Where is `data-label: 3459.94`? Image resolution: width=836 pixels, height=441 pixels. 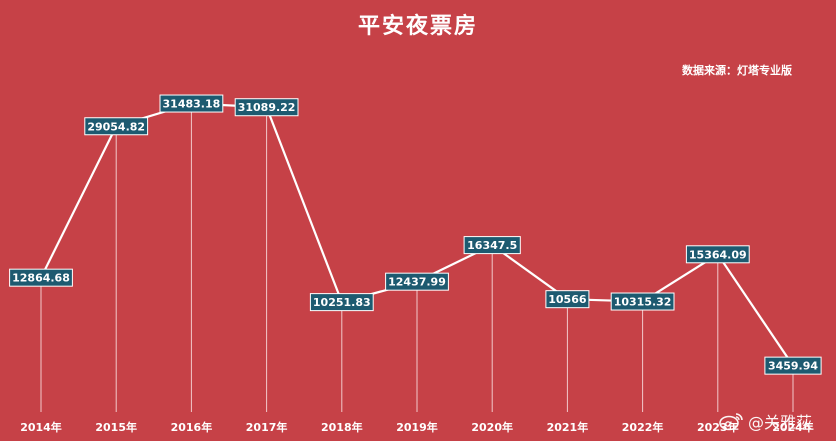
data-label: 3459.94 is located at coordinates (793, 366).